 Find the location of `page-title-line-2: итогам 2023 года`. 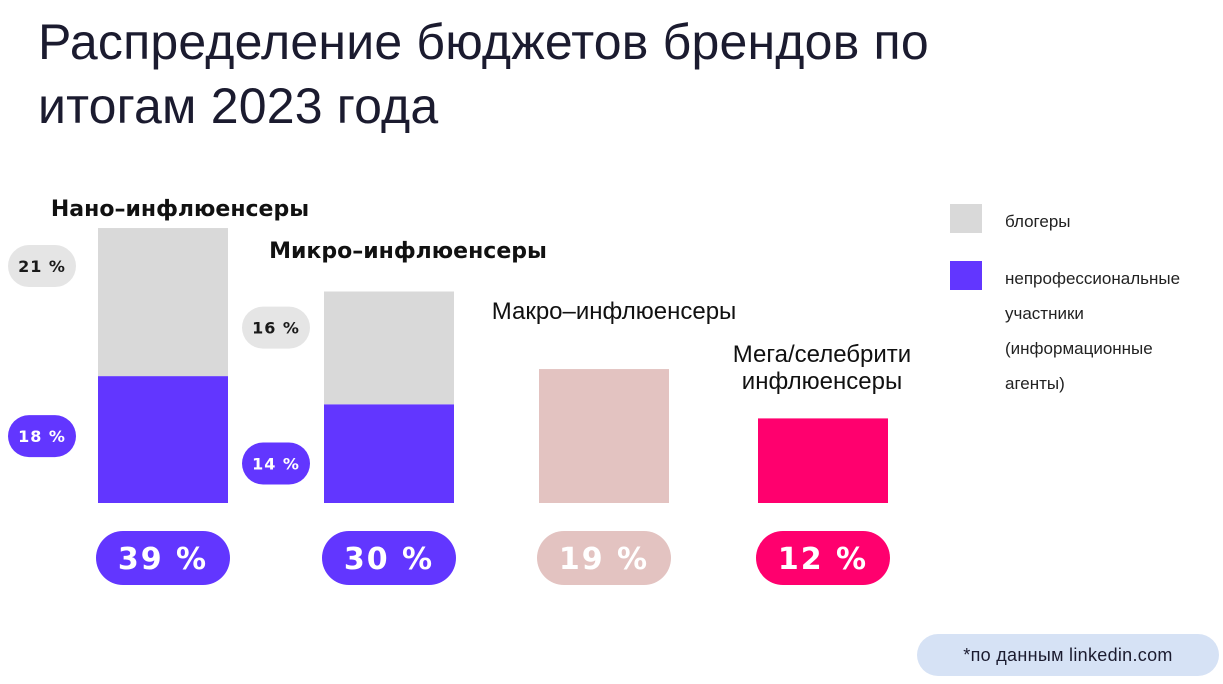

page-title-line-2: итогам 2023 года is located at coordinates (238, 106).